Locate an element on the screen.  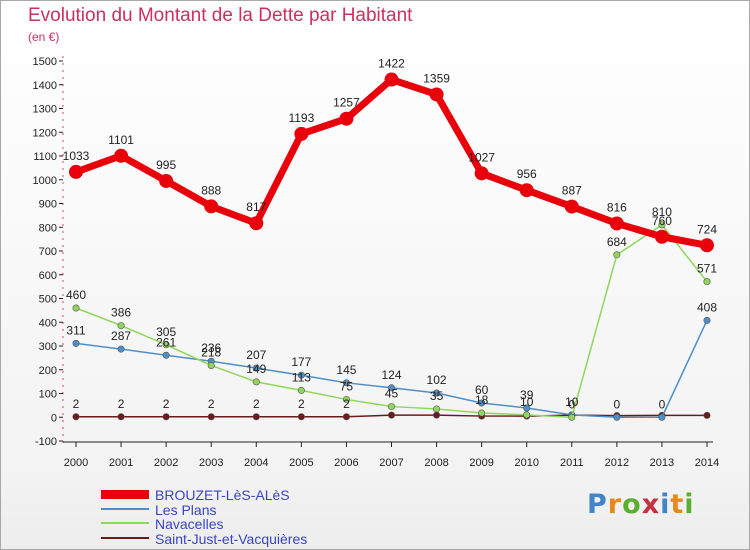
data-label: 207 is located at coordinates (256, 355).